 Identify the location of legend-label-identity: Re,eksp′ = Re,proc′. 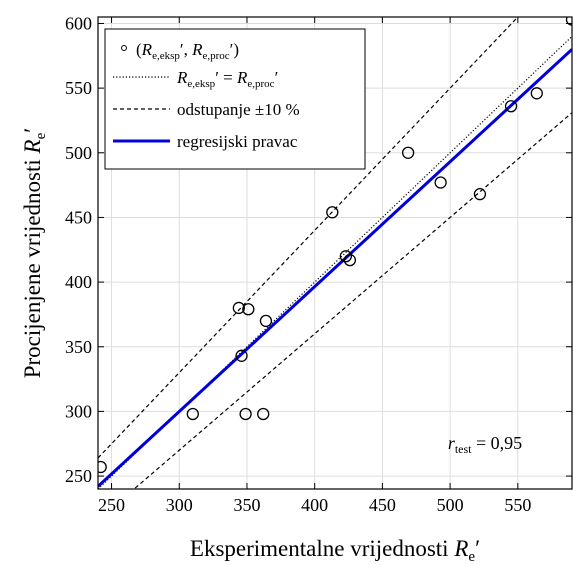
(227, 79).